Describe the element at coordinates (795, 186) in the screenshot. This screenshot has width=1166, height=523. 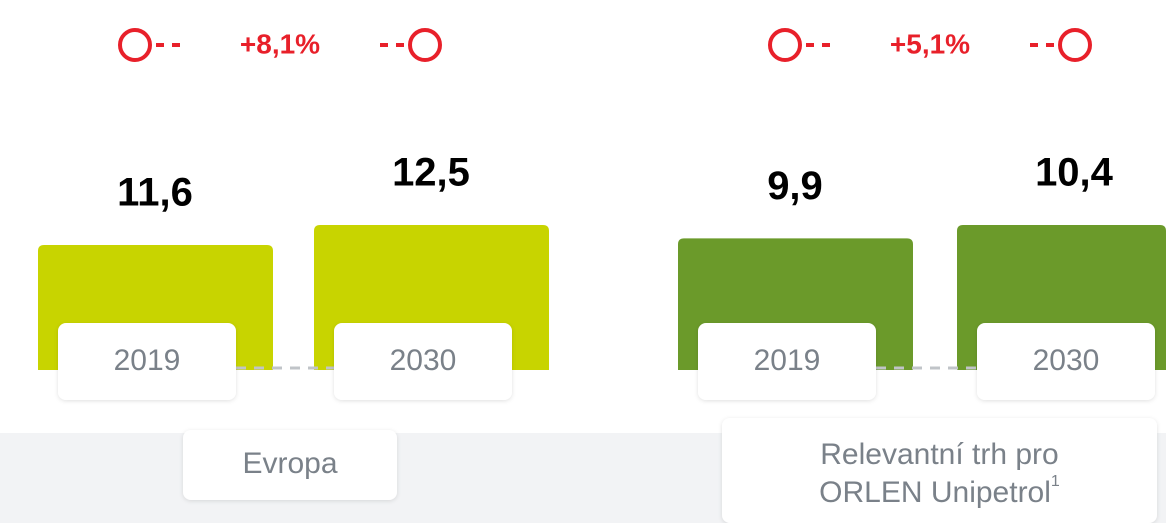
I see `value-label: 9,9` at that location.